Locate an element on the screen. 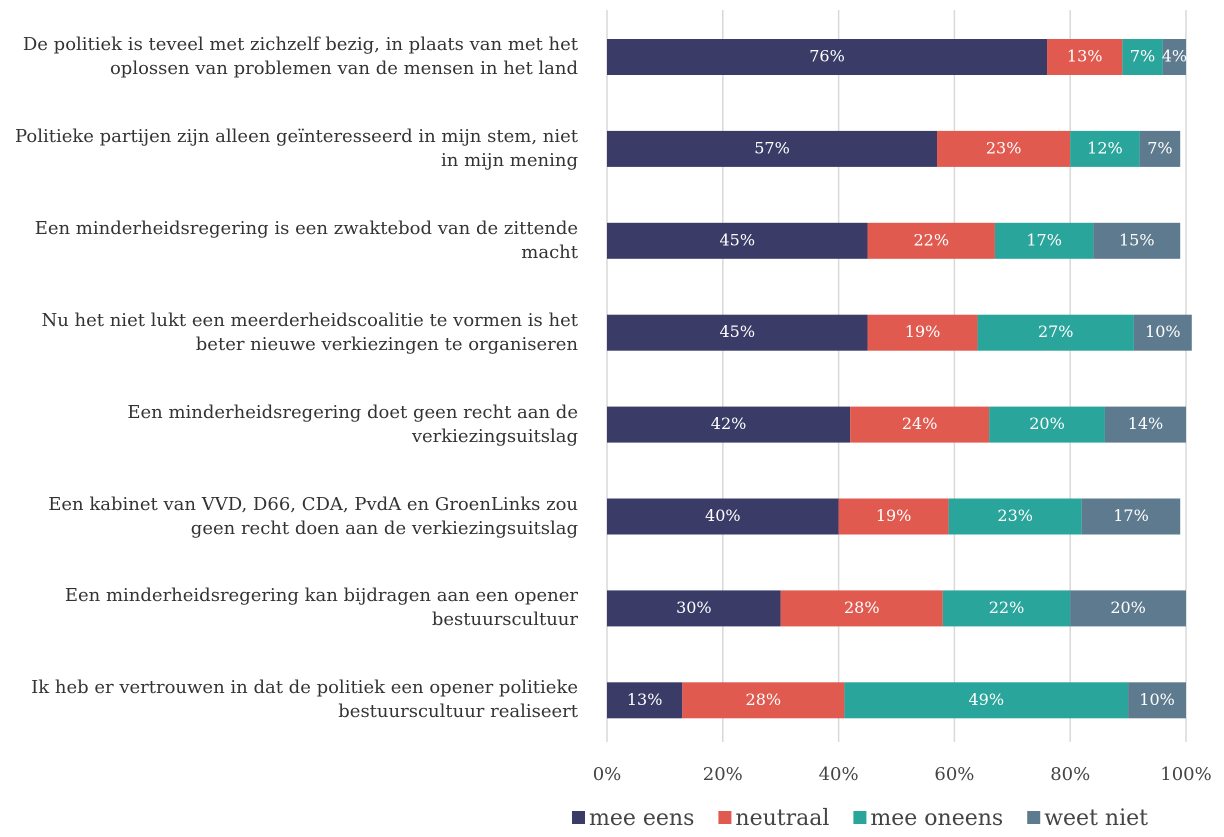 This screenshot has width=1224, height=837. data-label: 30% is located at coordinates (694, 607).